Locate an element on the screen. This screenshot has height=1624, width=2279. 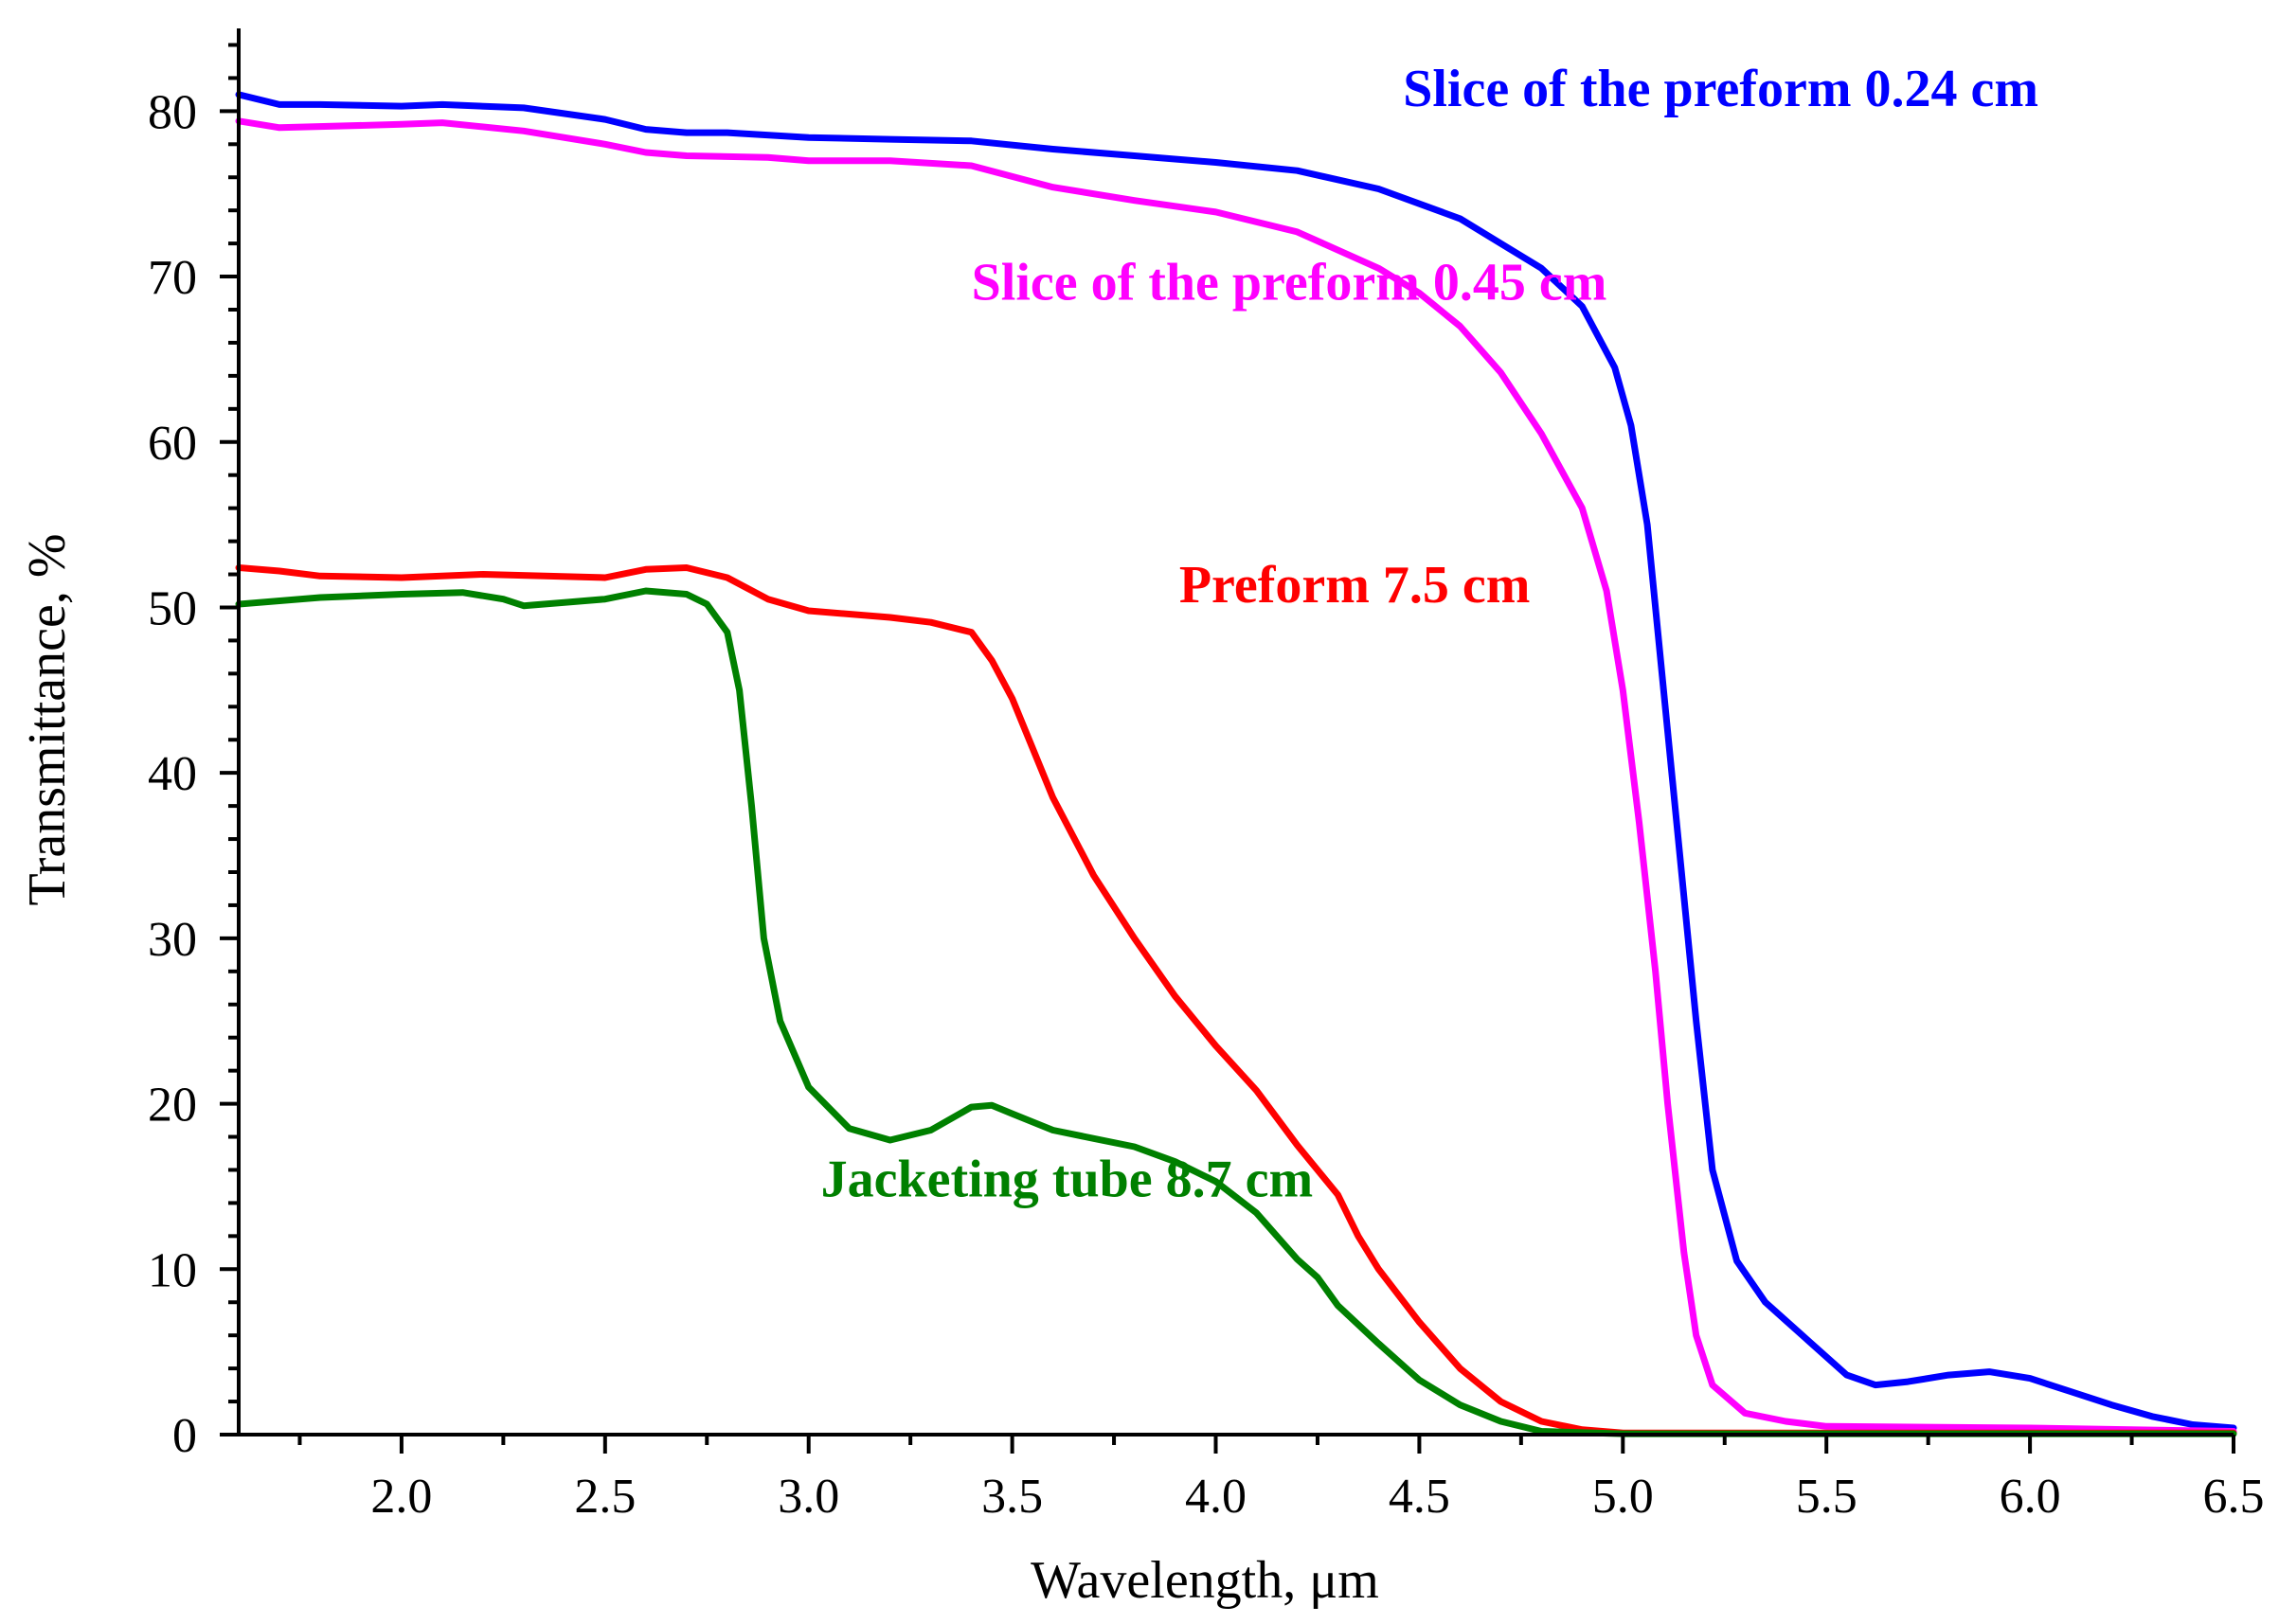
x-tick-label: 6.0 is located at coordinates (2030, 1497).